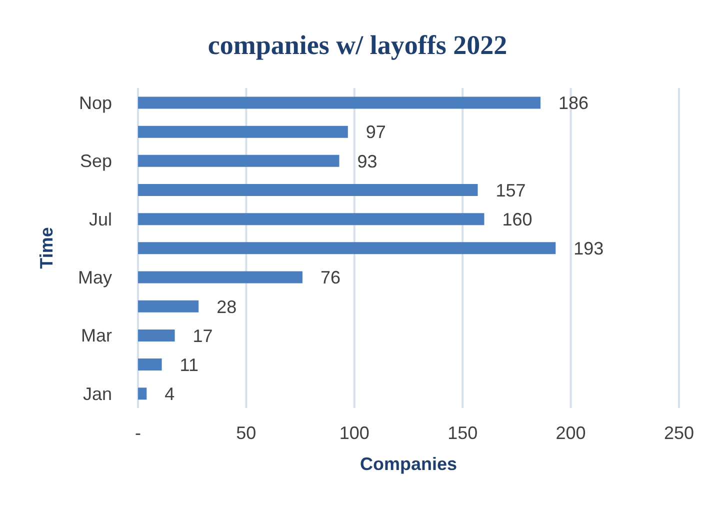  What do you see at coordinates (202, 336) in the screenshot?
I see `data-label: 17` at bounding box center [202, 336].